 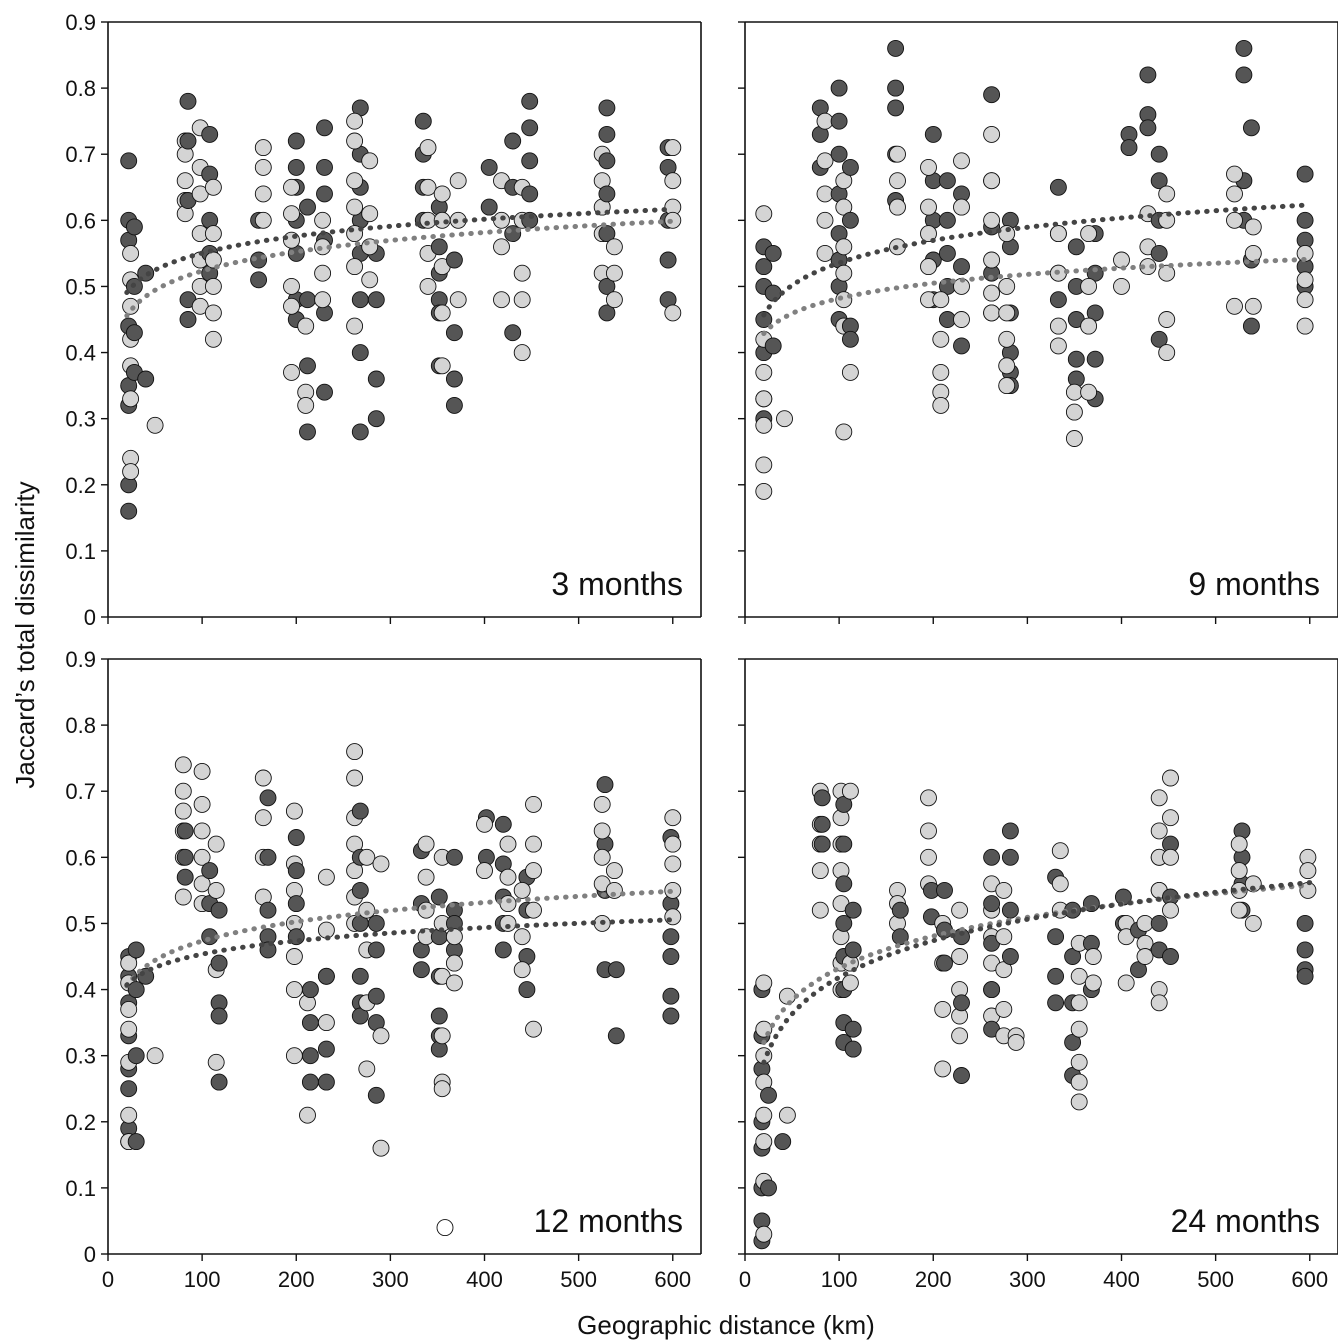 I want to click on x-axis-title: Geographic distance (km), so click(x=726, y=1325).